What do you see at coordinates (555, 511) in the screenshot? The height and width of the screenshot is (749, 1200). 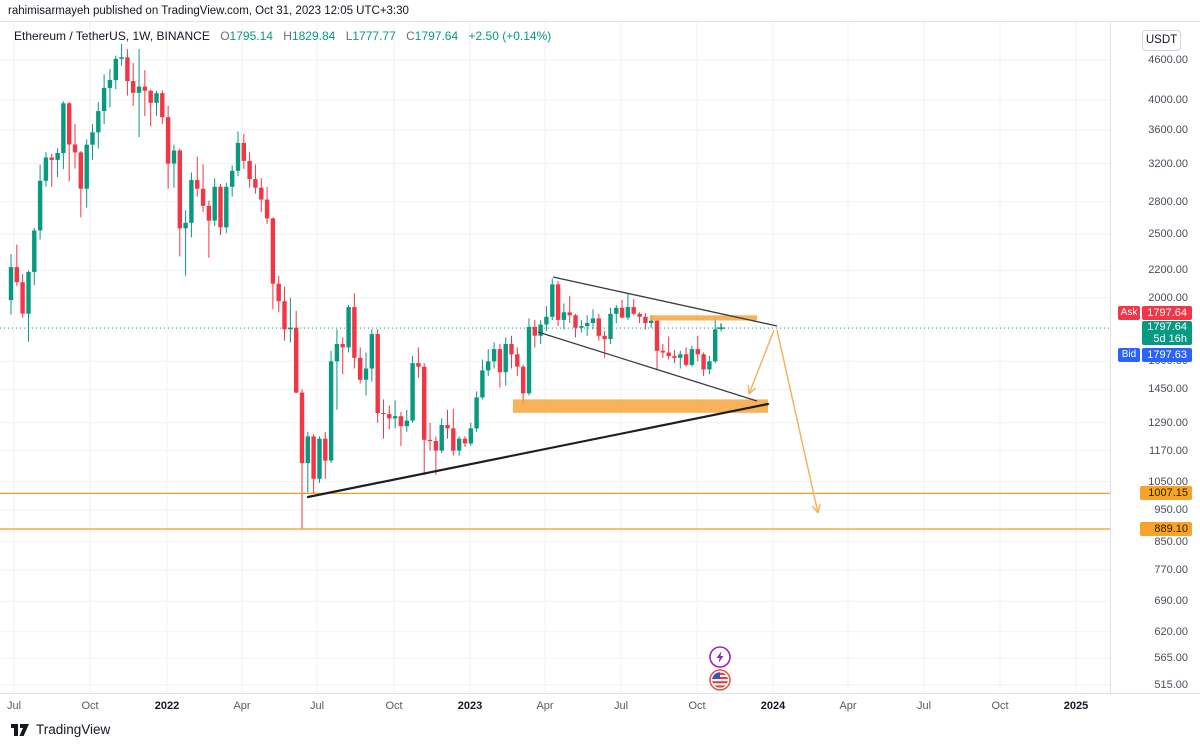 I see `price-level-rays` at bounding box center [555, 511].